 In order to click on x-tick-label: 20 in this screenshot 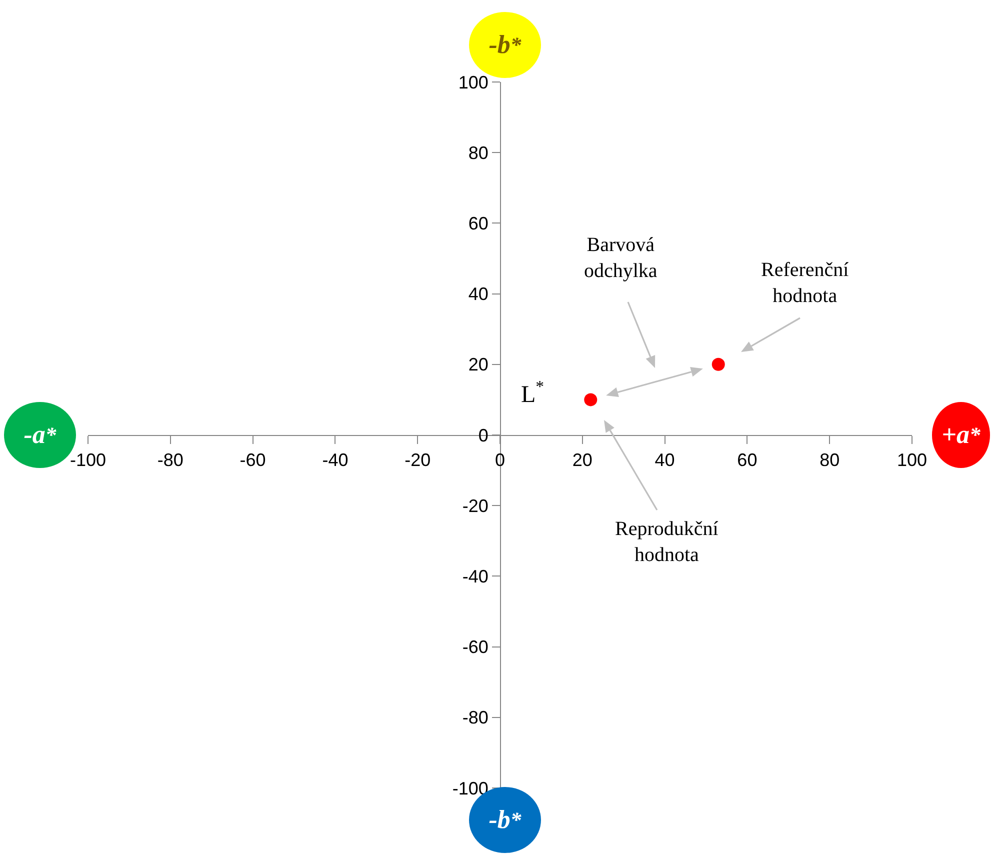, I will do `click(582, 460)`.